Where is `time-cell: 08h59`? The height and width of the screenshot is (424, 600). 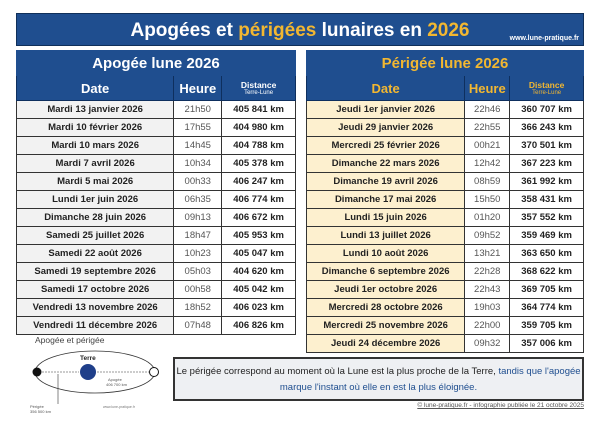 time-cell: 08h59 is located at coordinates (487, 181).